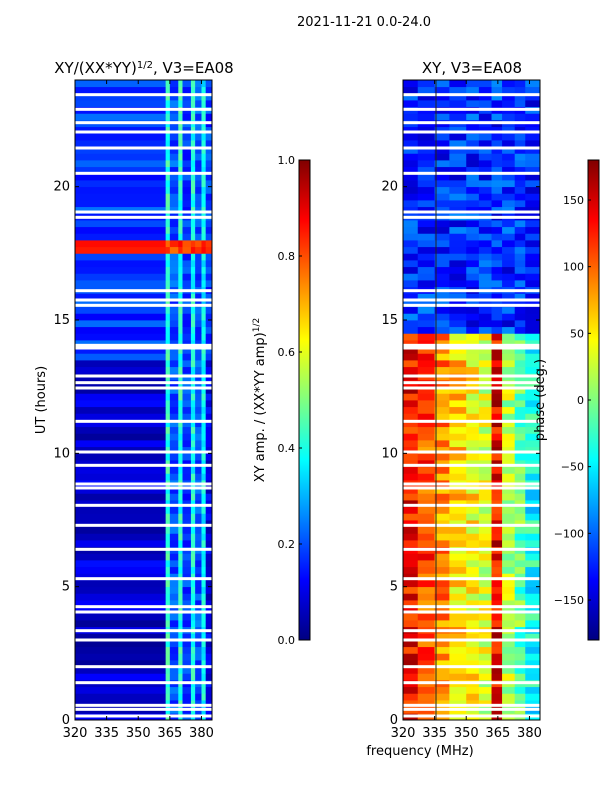 This screenshot has width=600, height=804. What do you see at coordinates (573, 200) in the screenshot?
I see `colorbar-tick-label: 150` at bounding box center [573, 200].